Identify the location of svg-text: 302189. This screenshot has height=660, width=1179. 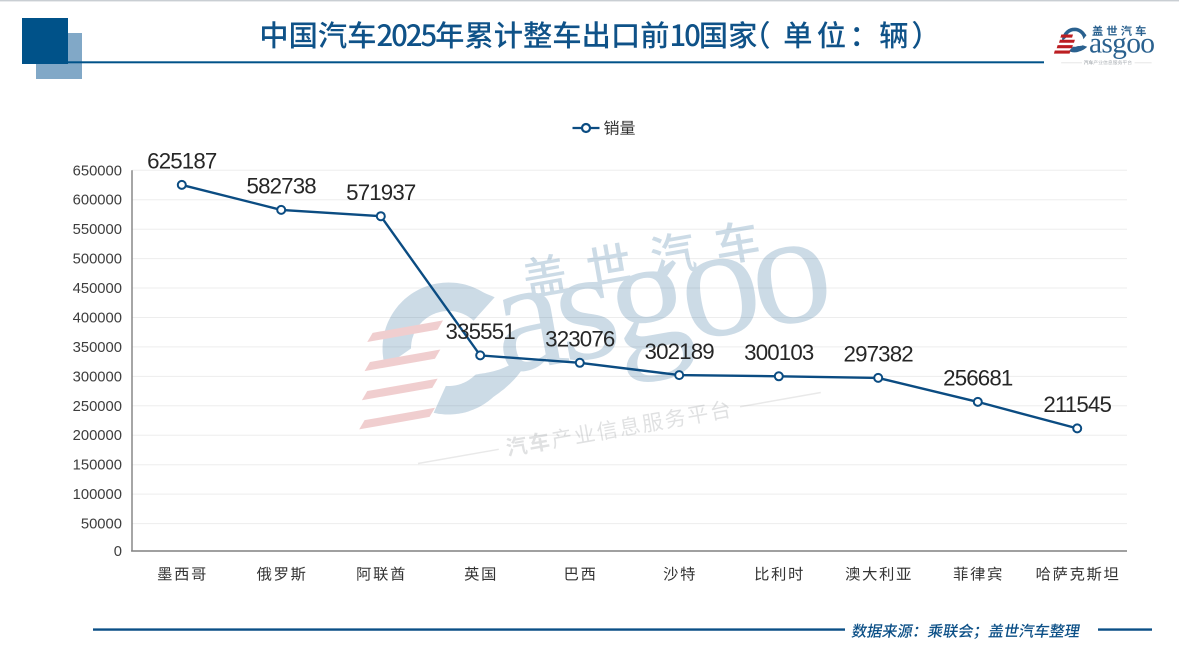
(680, 351).